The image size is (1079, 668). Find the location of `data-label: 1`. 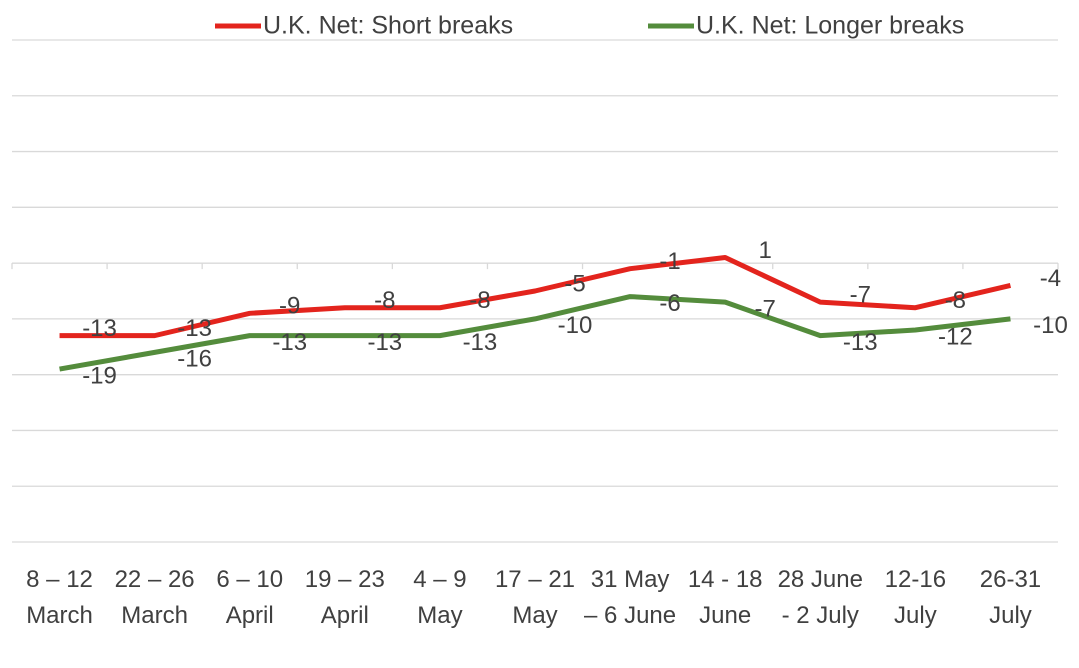

data-label: 1 is located at coordinates (765, 250).